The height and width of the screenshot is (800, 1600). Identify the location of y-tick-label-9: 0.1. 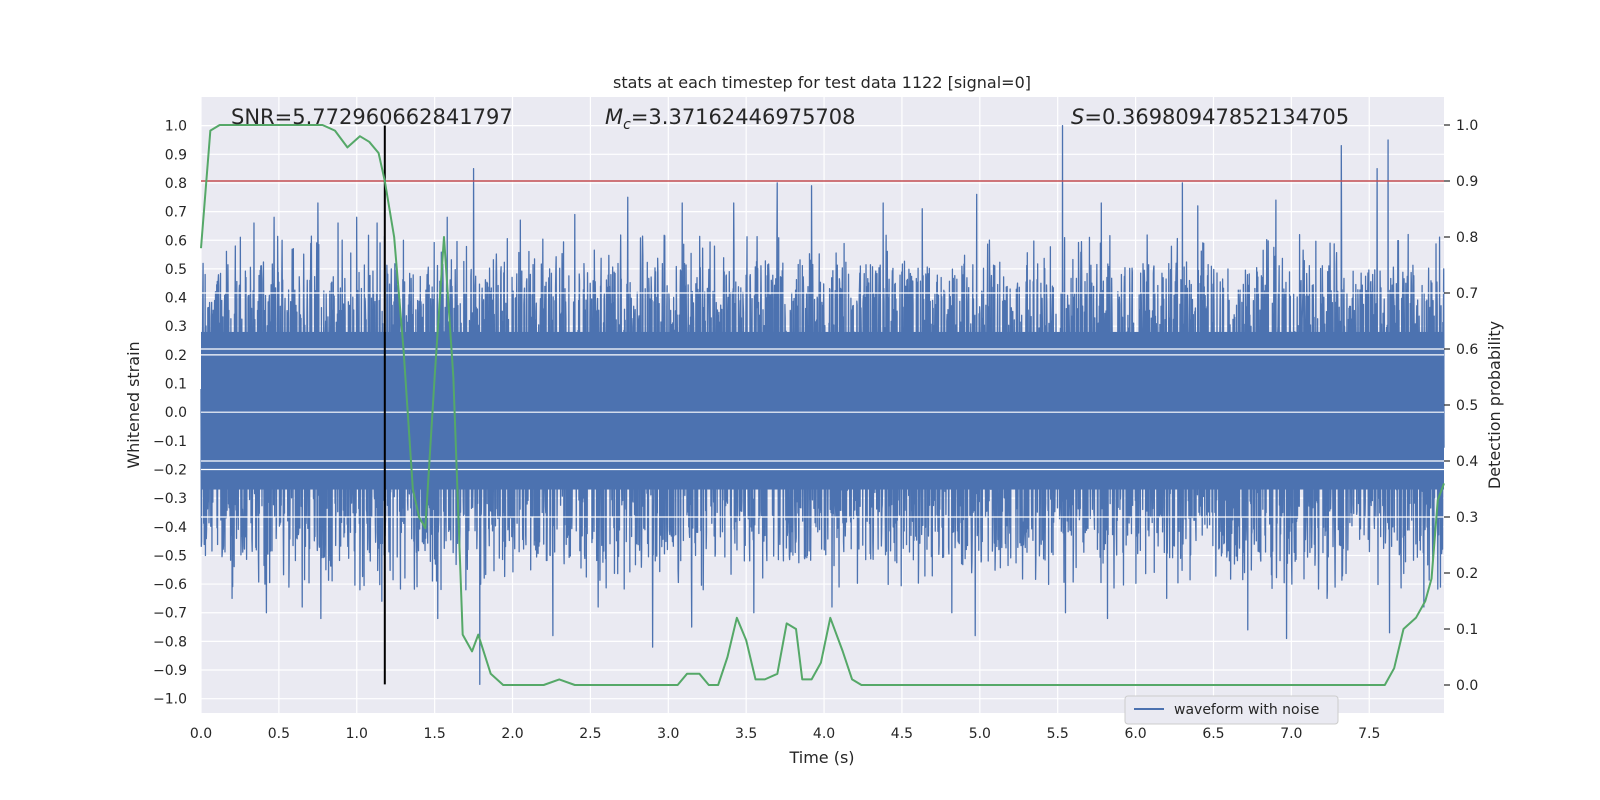
(176, 385).